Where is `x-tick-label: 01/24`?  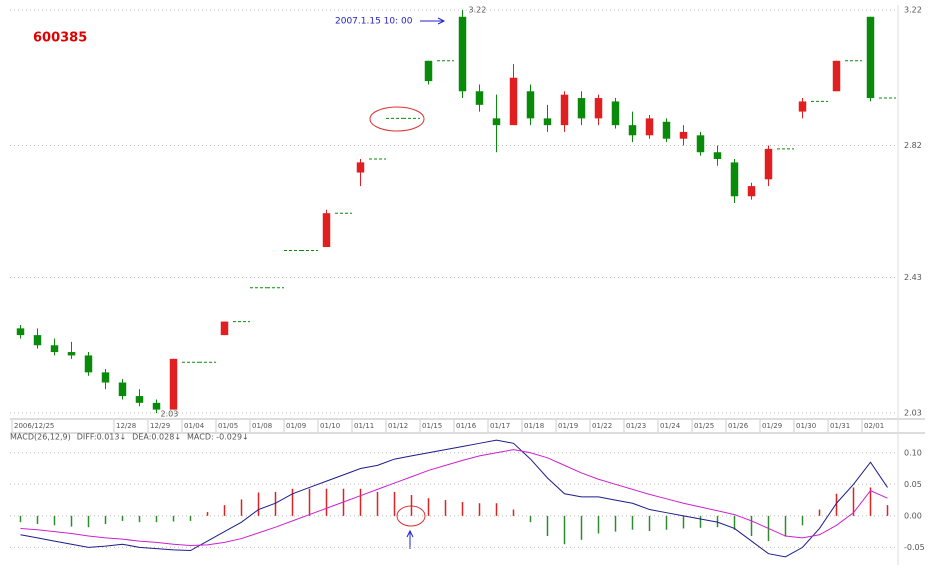 x-tick-label: 01/24 is located at coordinates (670, 426).